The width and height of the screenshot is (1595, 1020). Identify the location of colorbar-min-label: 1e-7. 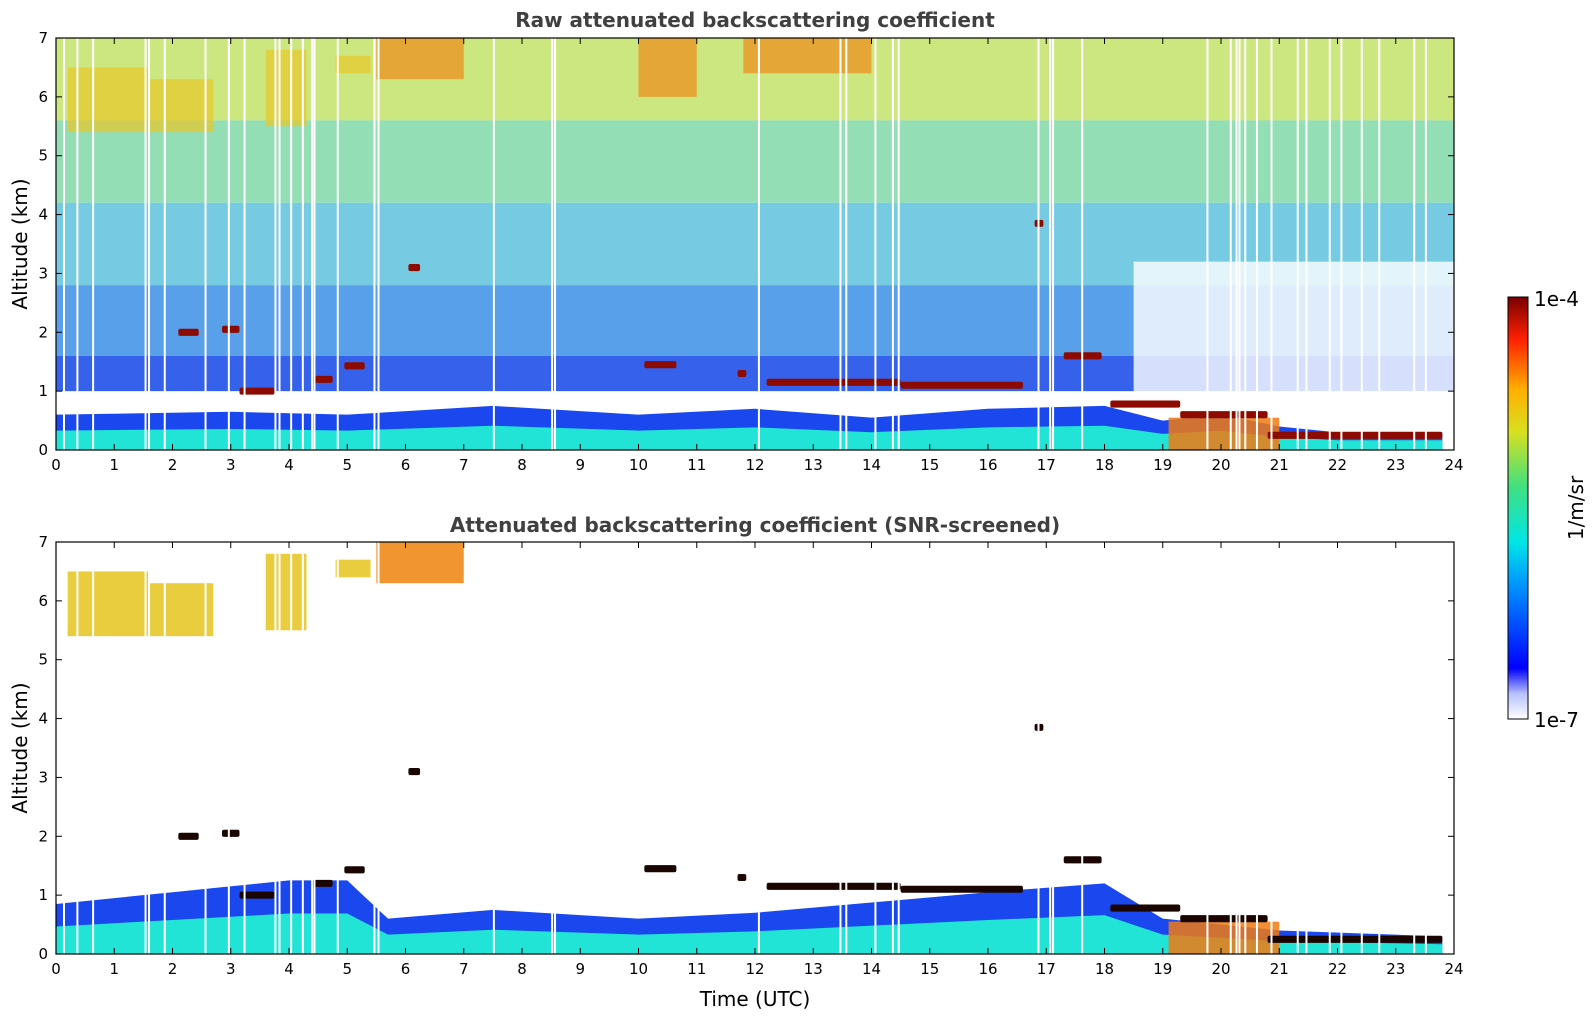
(1556, 720).